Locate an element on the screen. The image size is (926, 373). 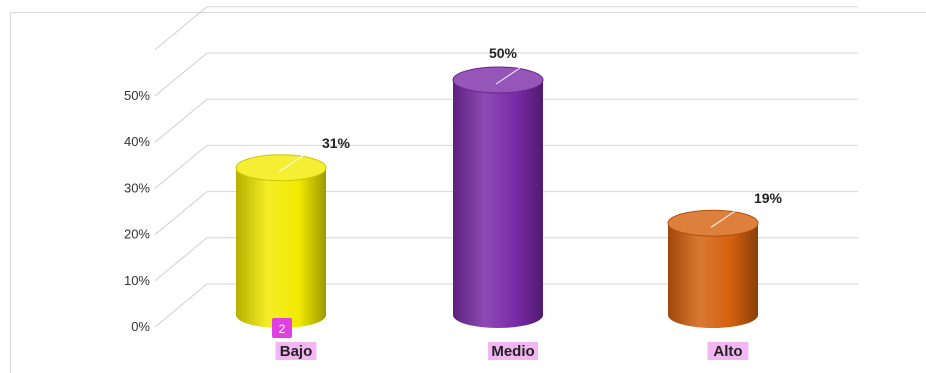
marker-layer: 2 is located at coordinates (282, 328).